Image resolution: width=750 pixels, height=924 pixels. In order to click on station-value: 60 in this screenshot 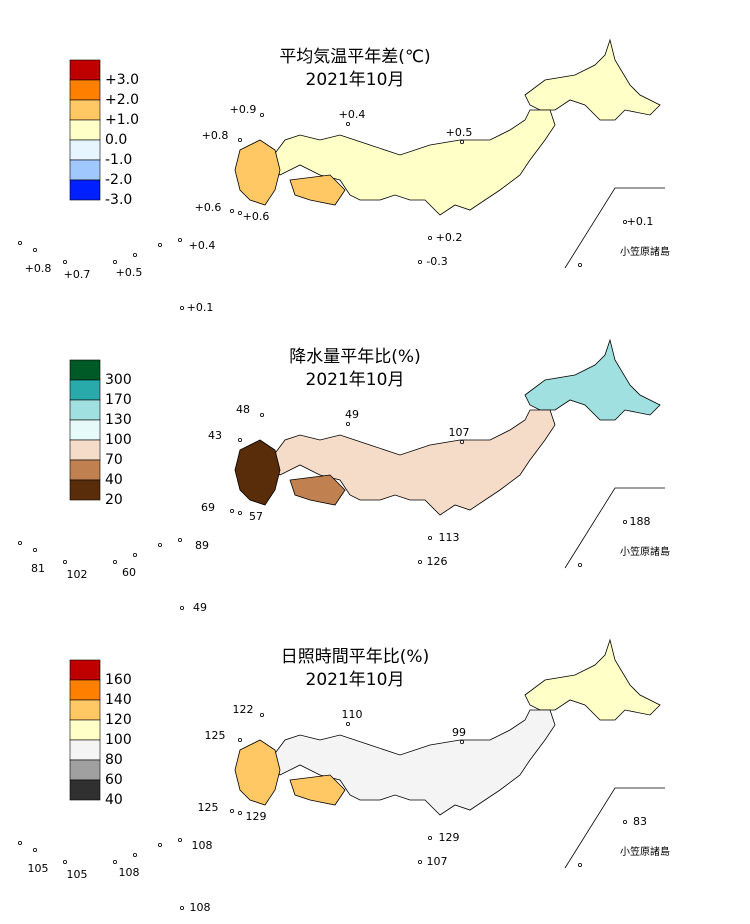, I will do `click(129, 572)`.